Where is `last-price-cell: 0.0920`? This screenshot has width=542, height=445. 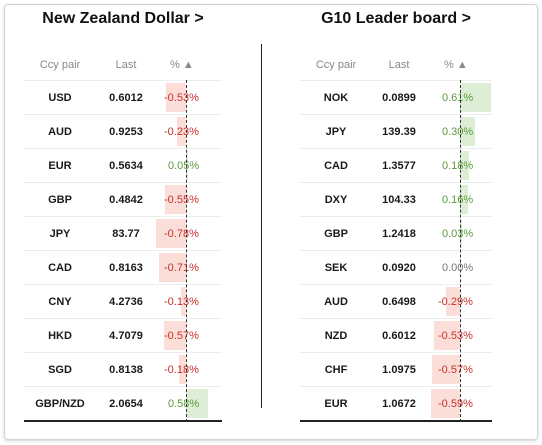 last-price-cell: 0.0920 is located at coordinates (399, 267).